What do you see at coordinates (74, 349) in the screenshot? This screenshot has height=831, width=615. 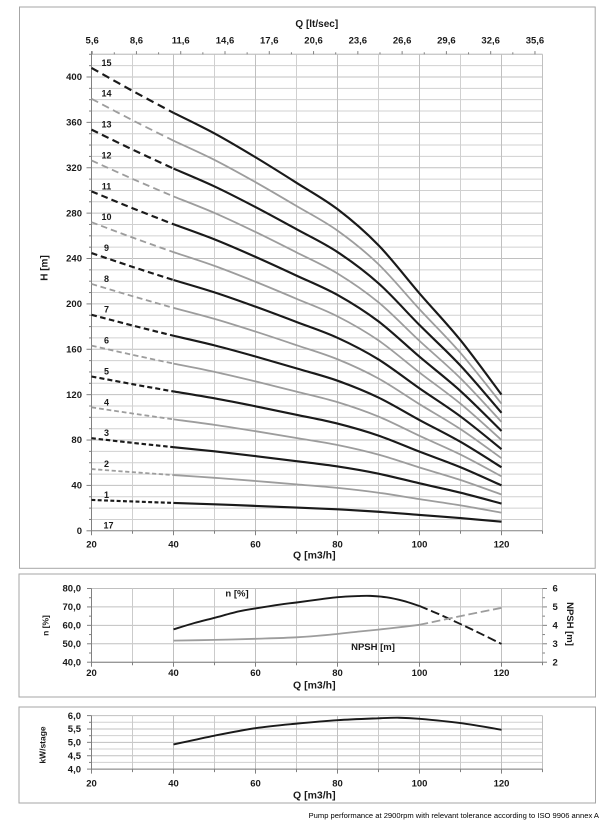 I see `svg-text: 160` at bounding box center [74, 349].